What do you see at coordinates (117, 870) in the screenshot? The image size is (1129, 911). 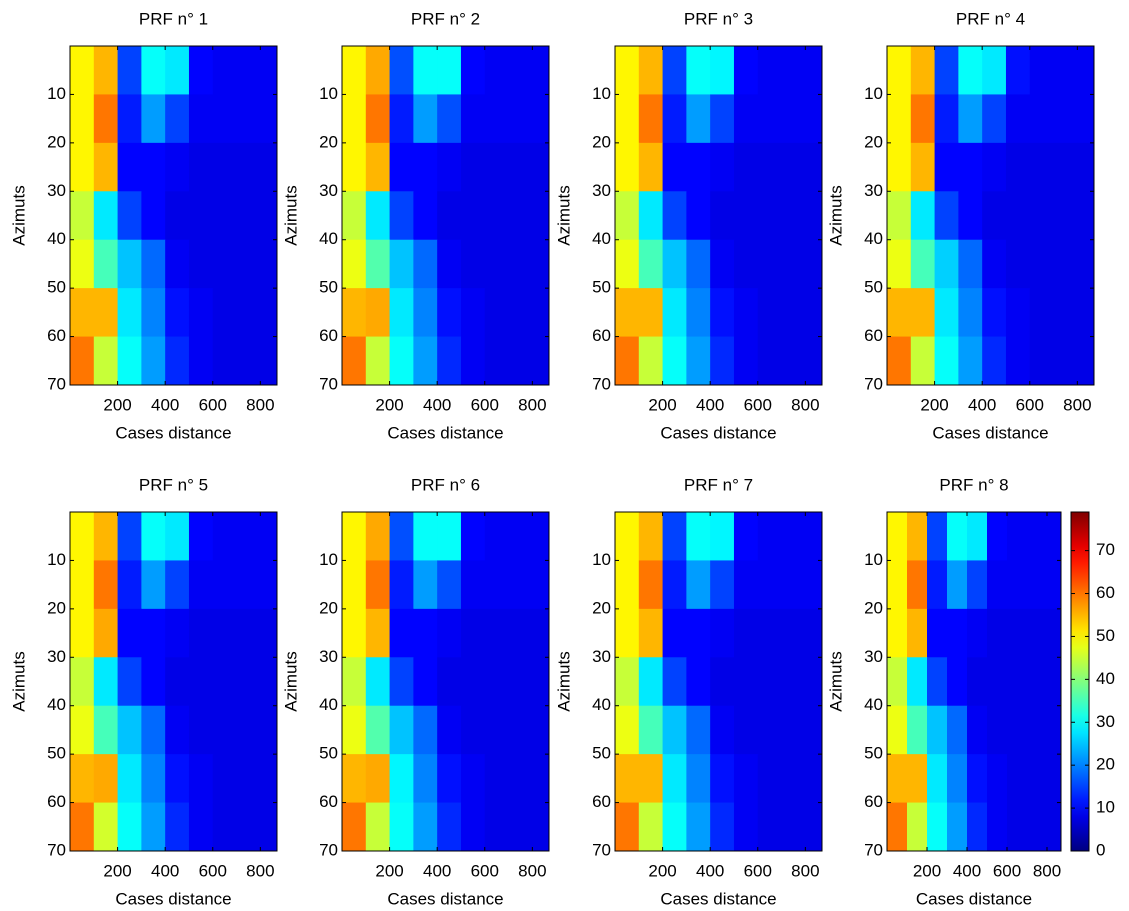 I see `x-tick-label: 200` at bounding box center [117, 870].